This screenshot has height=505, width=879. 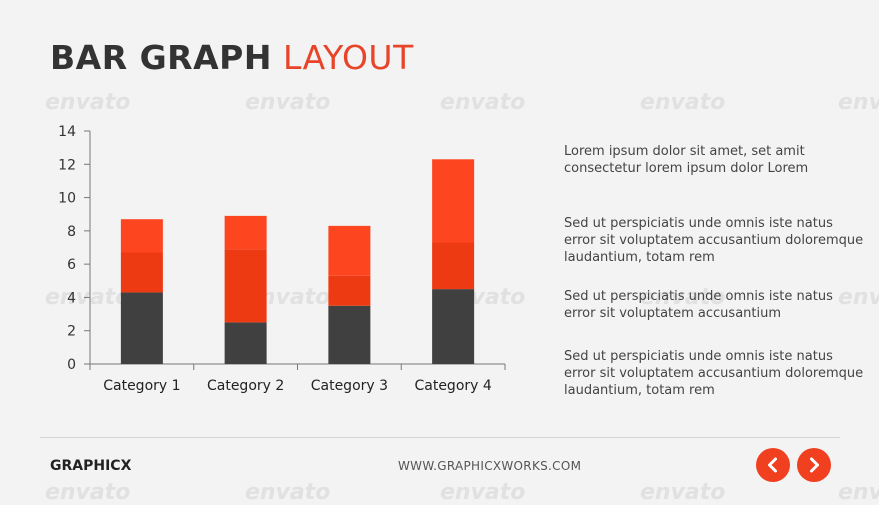 I want to click on x-tick-label: Category 1, so click(x=141, y=386).